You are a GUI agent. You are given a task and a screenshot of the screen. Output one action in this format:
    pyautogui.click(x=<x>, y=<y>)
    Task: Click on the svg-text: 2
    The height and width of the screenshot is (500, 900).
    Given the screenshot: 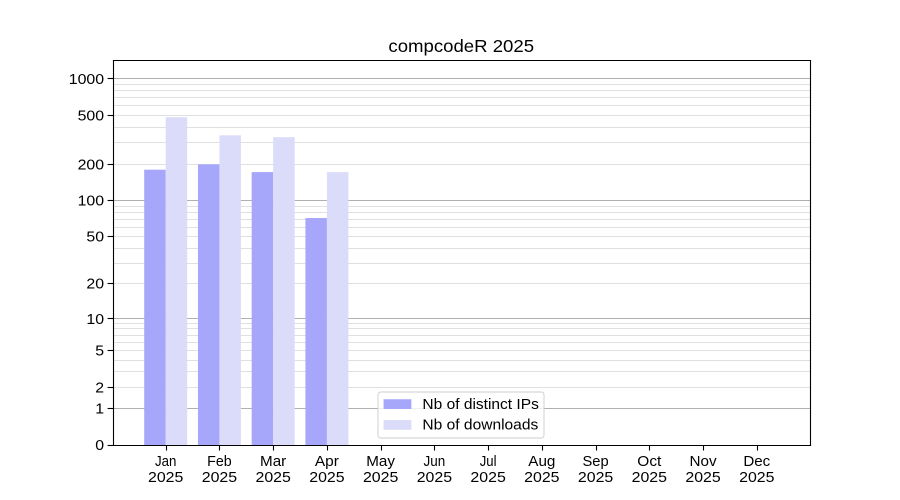 What is the action you would take?
    pyautogui.click(x=99, y=389)
    